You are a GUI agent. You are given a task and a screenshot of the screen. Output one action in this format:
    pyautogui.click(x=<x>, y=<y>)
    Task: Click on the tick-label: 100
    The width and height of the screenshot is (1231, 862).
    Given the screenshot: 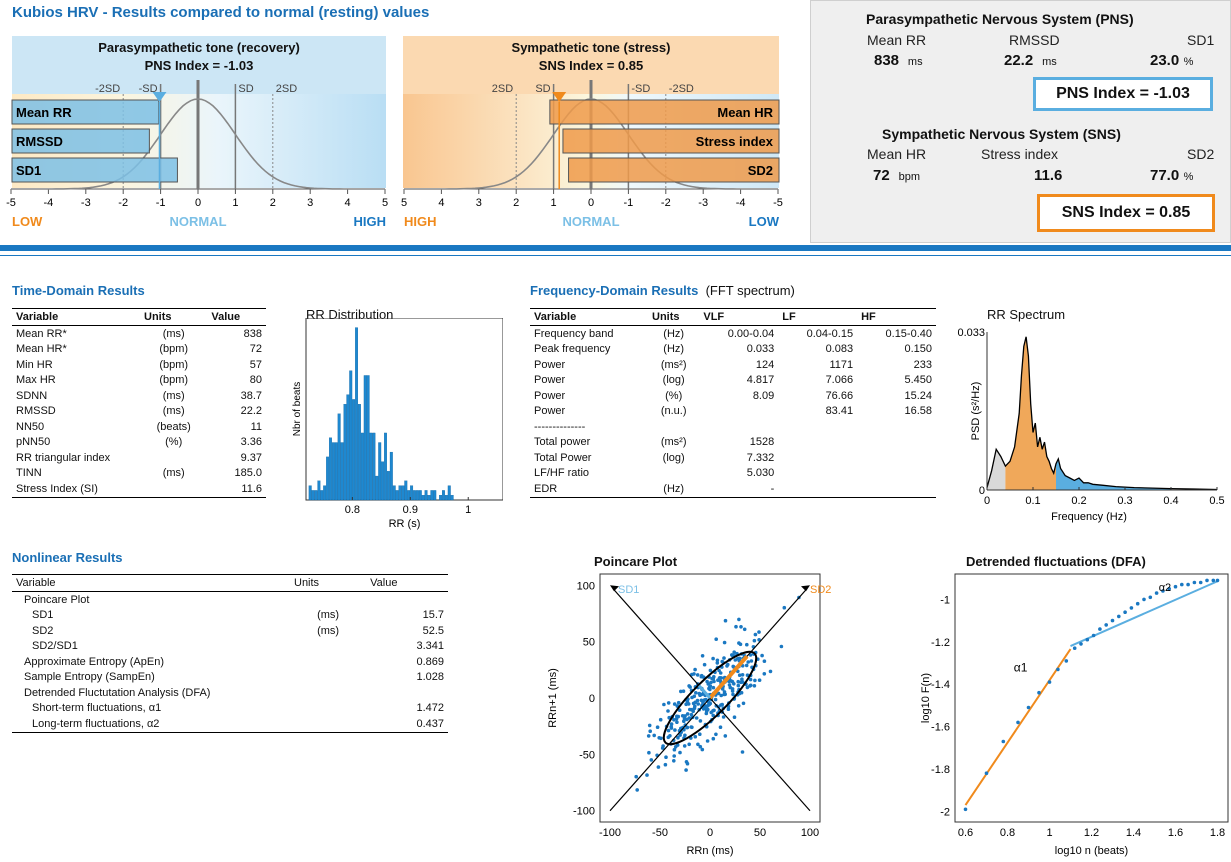 What is the action you would take?
    pyautogui.click(x=810, y=833)
    